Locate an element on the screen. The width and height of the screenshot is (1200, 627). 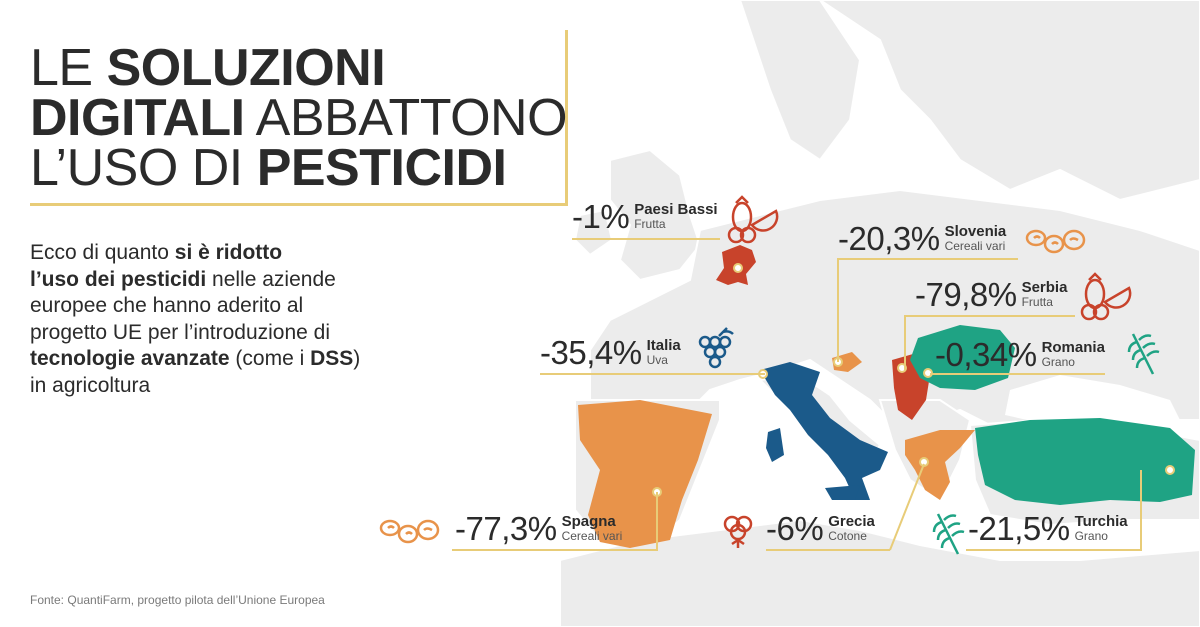
title-text: LE is located at coordinates (68, 68).